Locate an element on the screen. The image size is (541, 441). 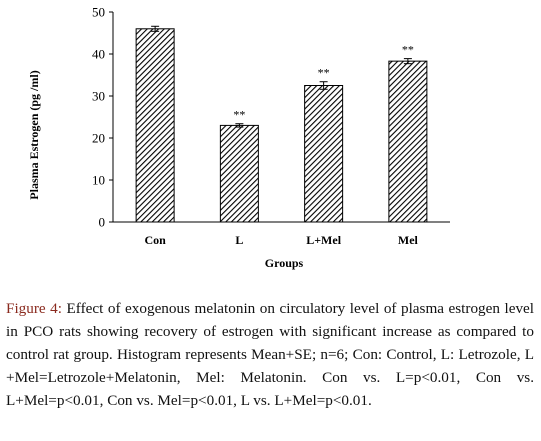
y-tick-label: 40 is located at coordinates (98, 54).